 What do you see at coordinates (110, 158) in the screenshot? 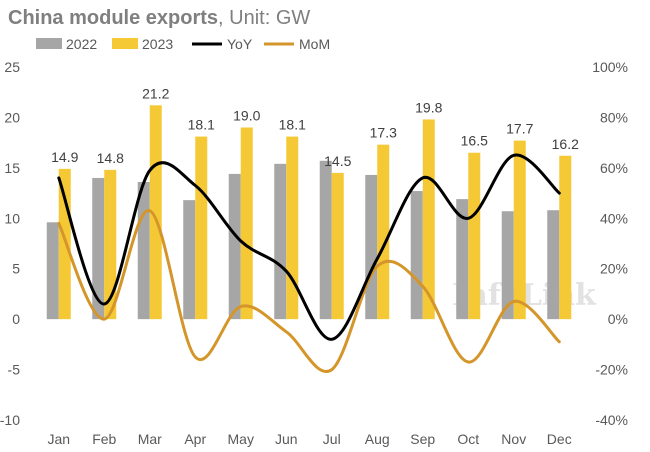
I see `data-label-2023: 14.8` at bounding box center [110, 158].